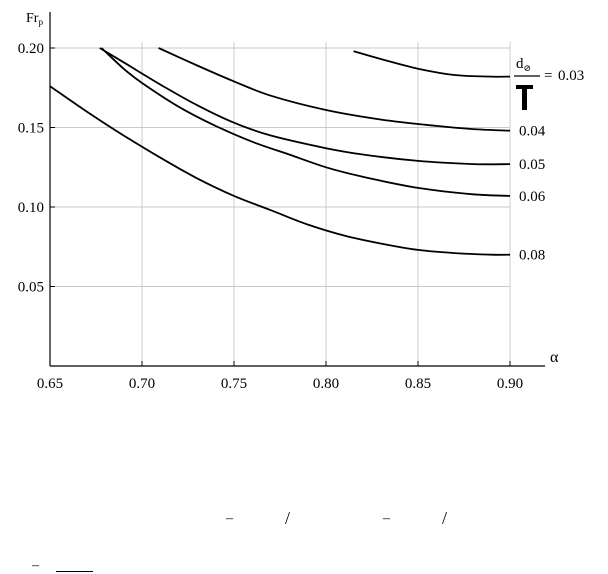 This screenshot has width=608, height=574. What do you see at coordinates (520, 64) in the screenshot?
I see `legend-numerator-main: d` at bounding box center [520, 64].